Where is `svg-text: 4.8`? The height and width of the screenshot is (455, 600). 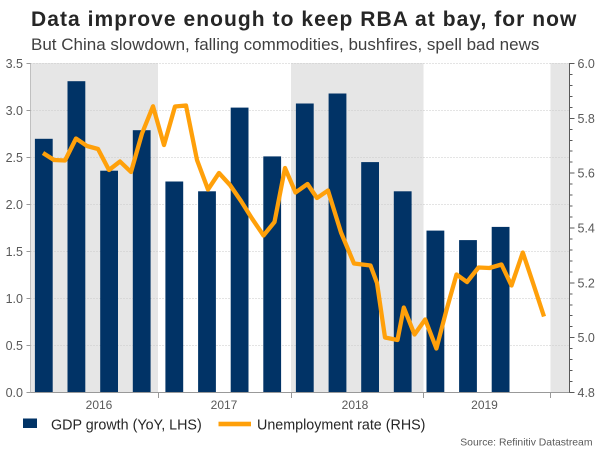 svg-text: 4.8 is located at coordinates (586, 393).